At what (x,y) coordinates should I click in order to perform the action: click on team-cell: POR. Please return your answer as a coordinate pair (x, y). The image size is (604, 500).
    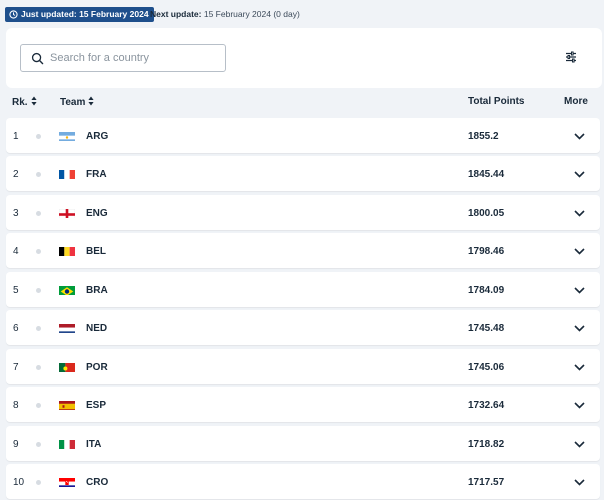
    Looking at the image, I should click on (97, 367).